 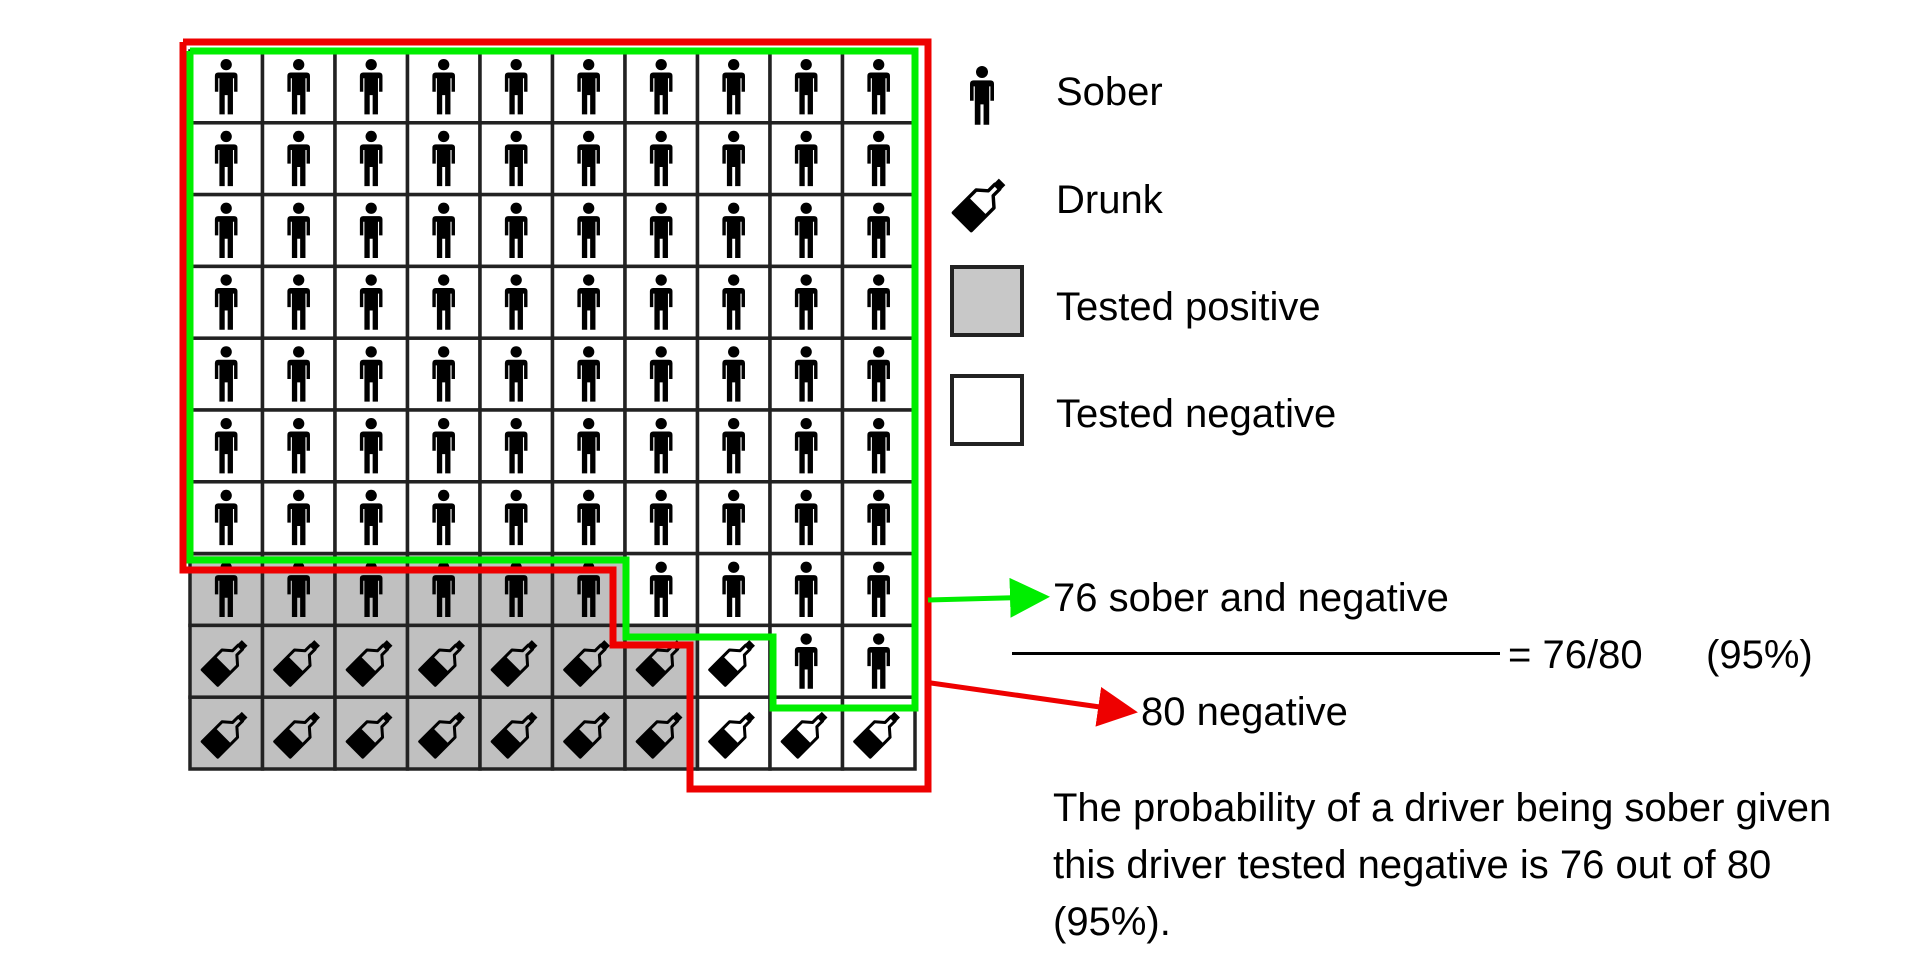 What do you see at coordinates (987, 301) in the screenshot?
I see `tested-positive-swatch` at bounding box center [987, 301].